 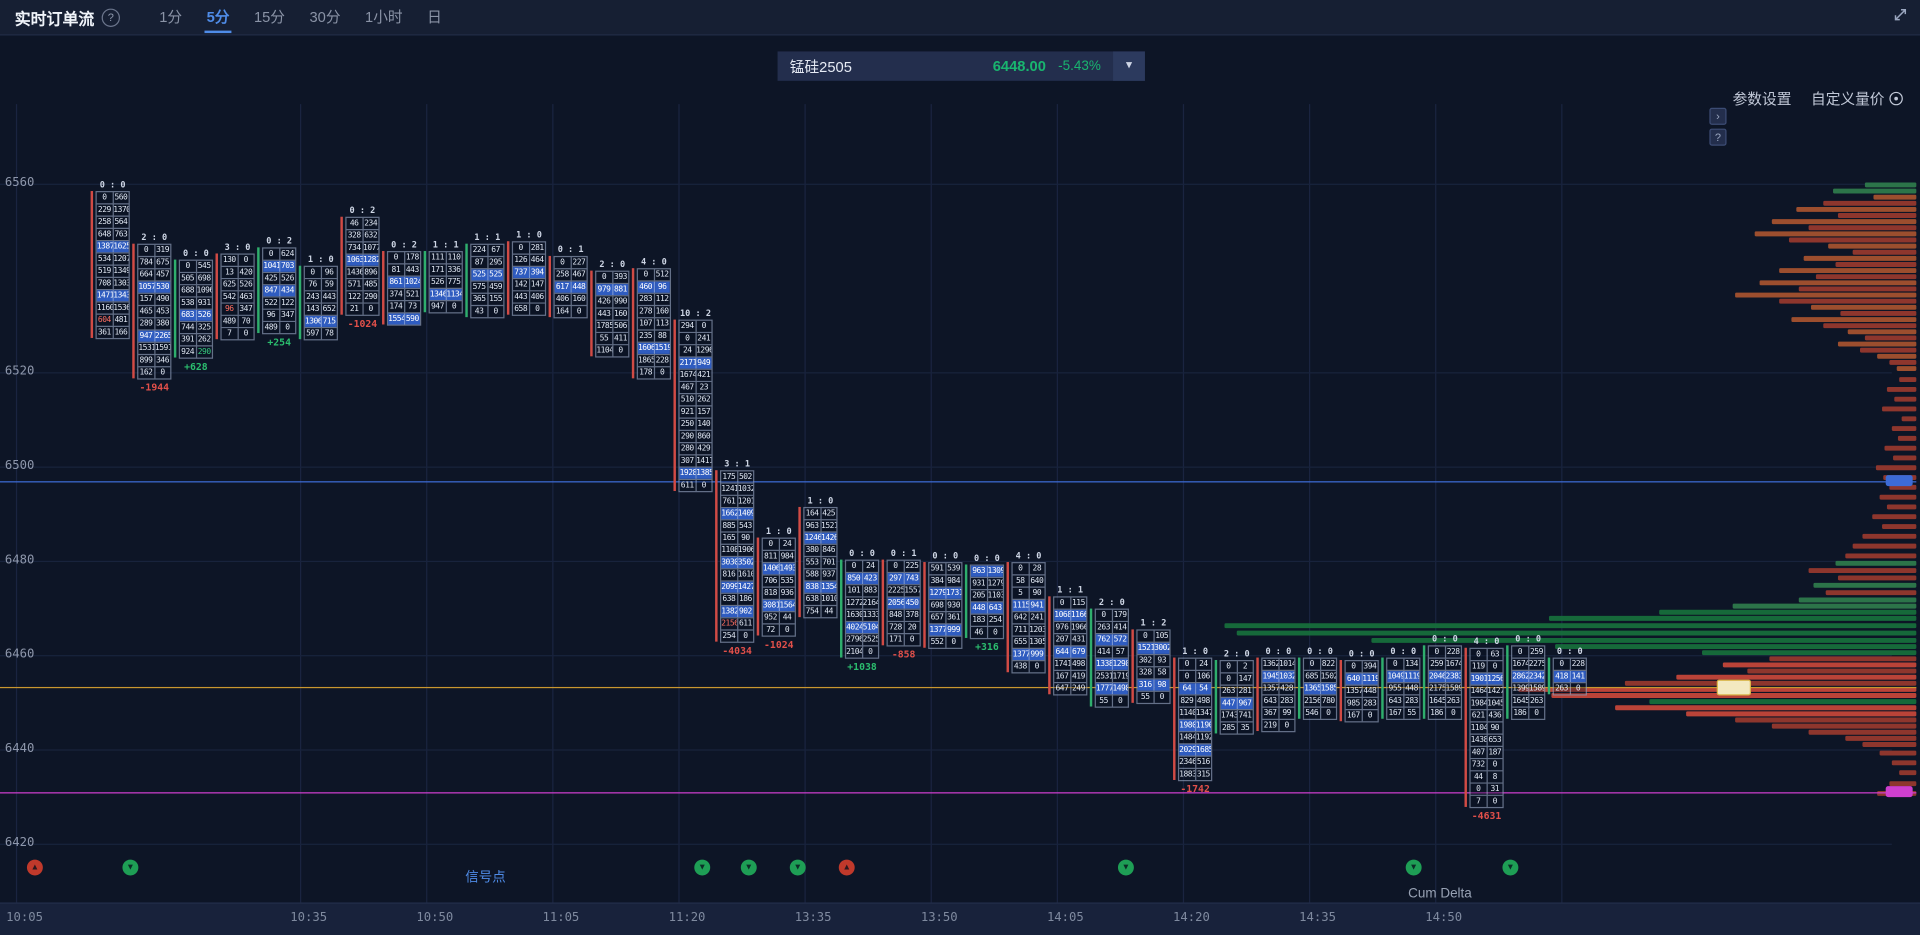 I want to click on bid-volume: 611, so click(x=688, y=486).